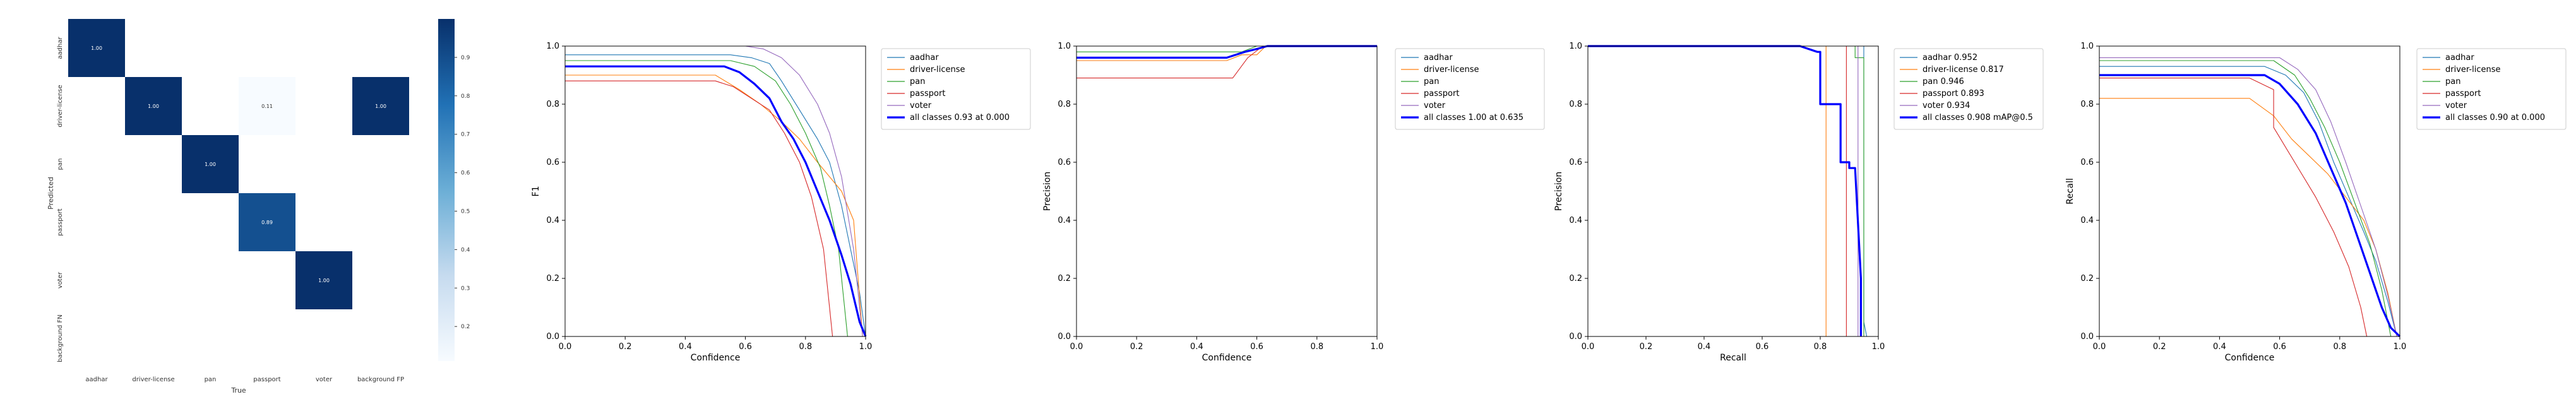 The height and width of the screenshot is (404, 2576). I want to click on x-axis-label: True, so click(238, 390).